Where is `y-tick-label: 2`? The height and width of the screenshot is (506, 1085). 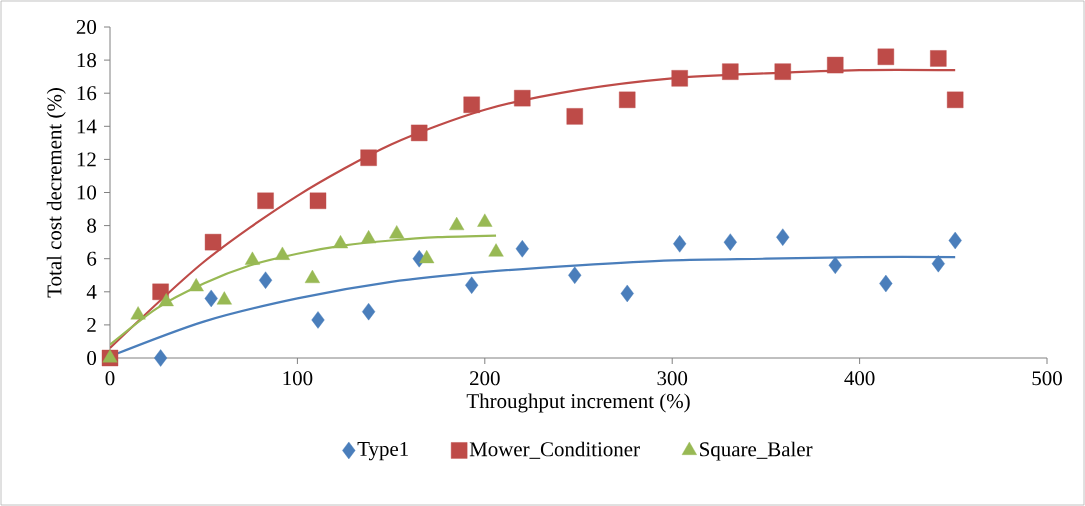
y-tick-label: 2 is located at coordinates (91, 324).